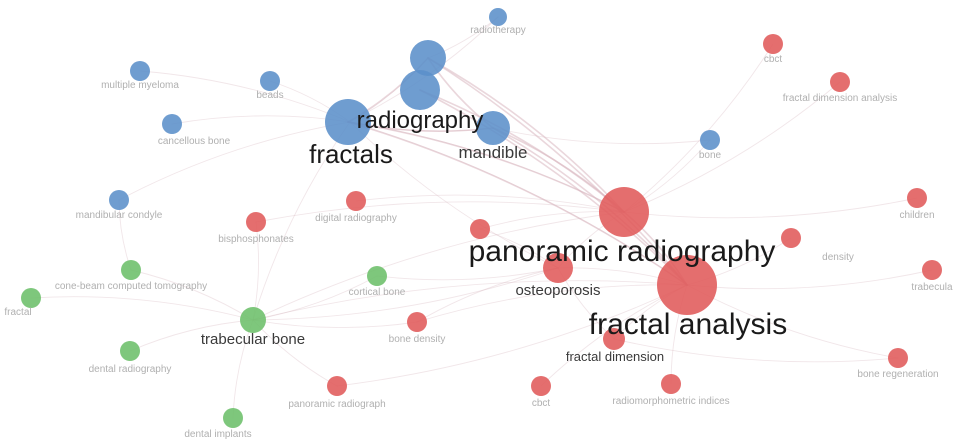 The width and height of the screenshot is (956, 445). Describe the element at coordinates (710, 140) in the screenshot. I see `node-bone` at that location.